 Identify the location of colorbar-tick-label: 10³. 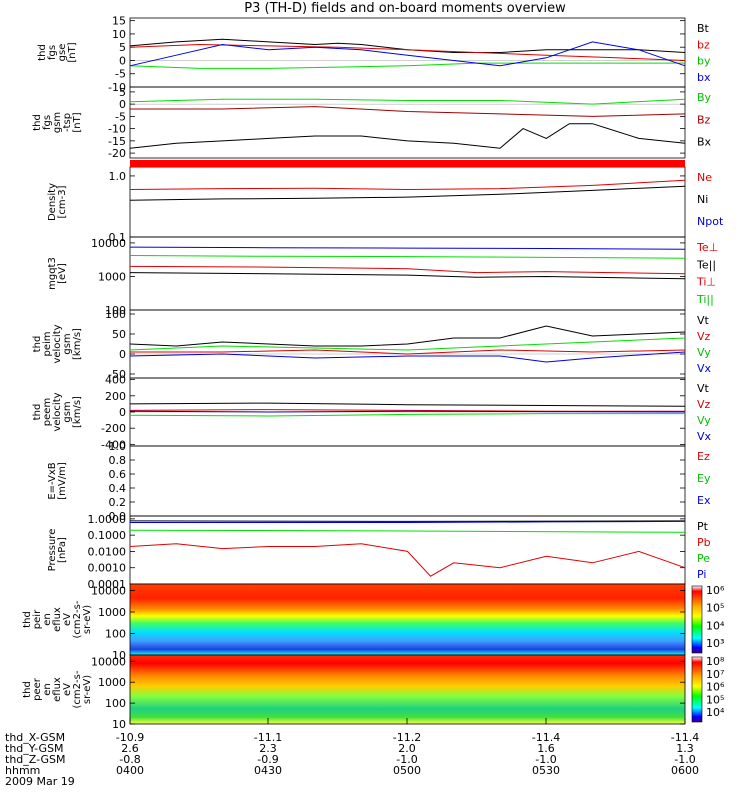
(715, 643).